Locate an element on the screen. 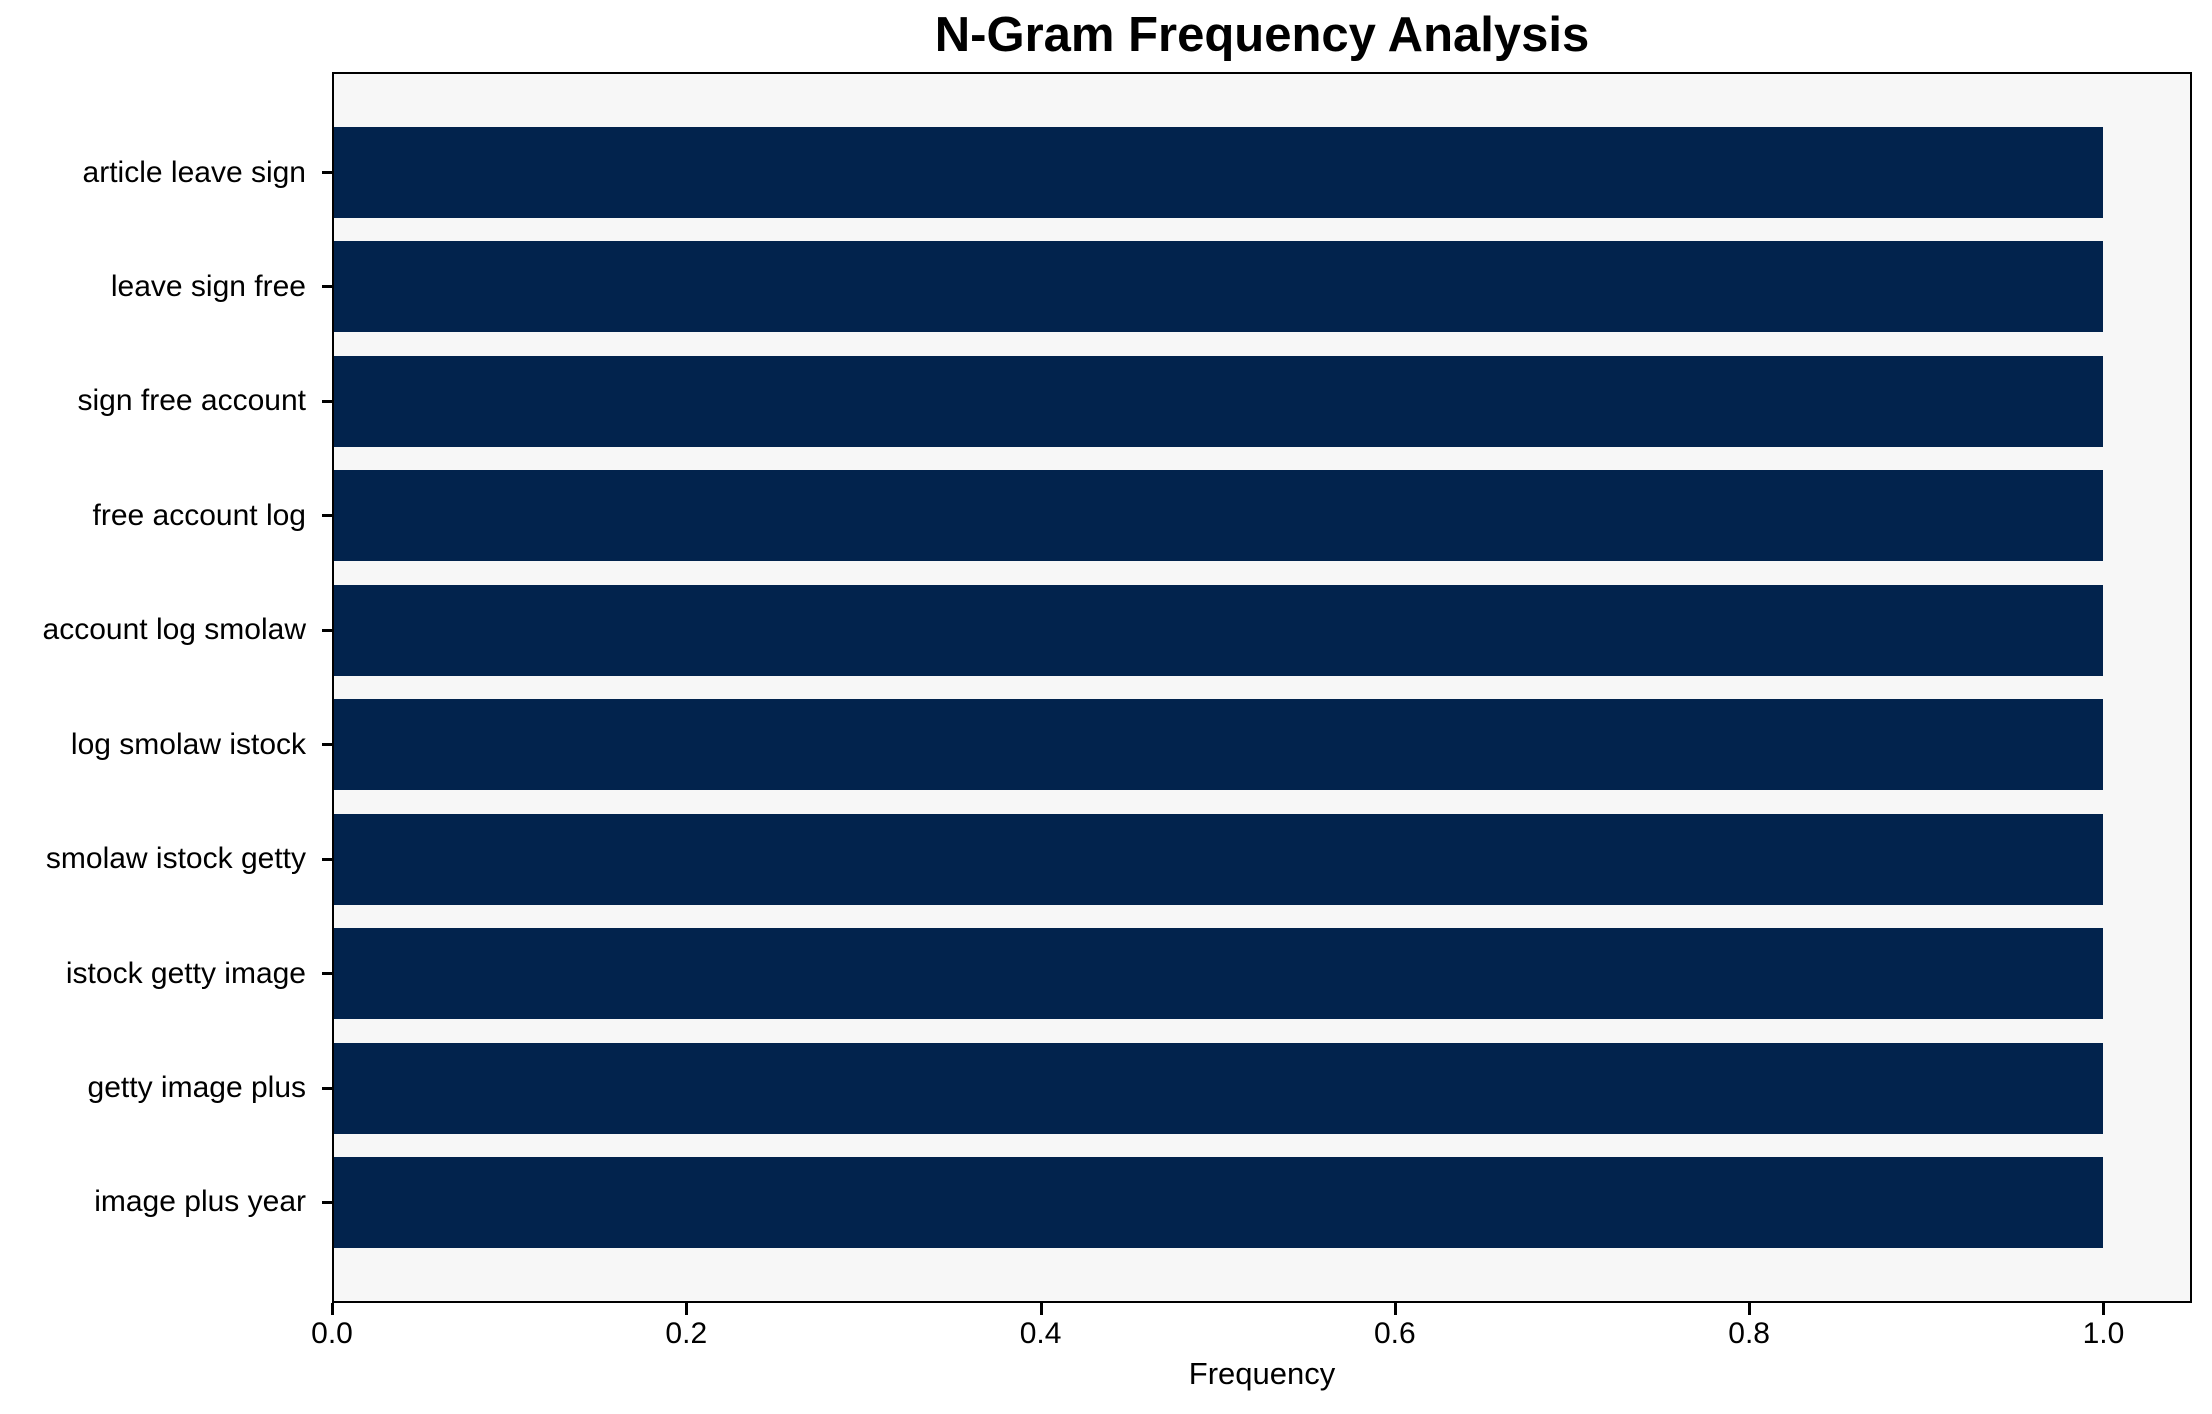 This screenshot has height=1414, width=2212. bar-row: istock getty image is located at coordinates (1106, 974).